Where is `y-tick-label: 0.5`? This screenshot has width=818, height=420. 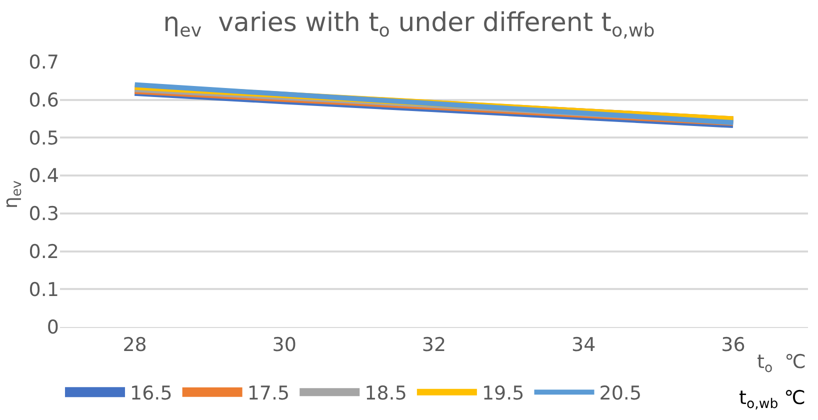
y-tick-label: 0.5 is located at coordinates (43, 138).